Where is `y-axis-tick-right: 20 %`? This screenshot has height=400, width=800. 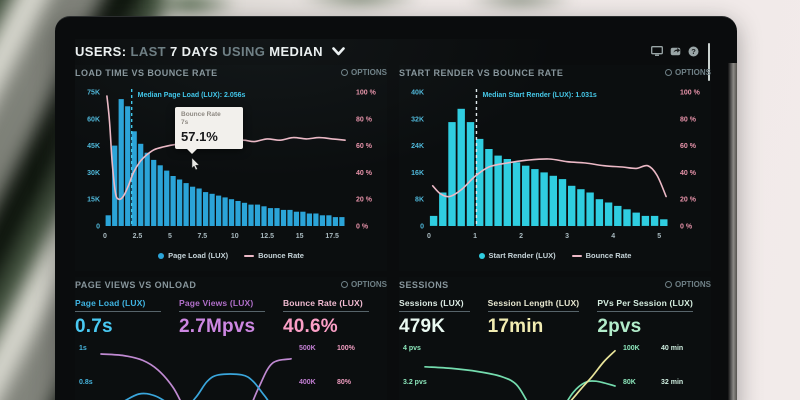 y-axis-tick-right: 20 % is located at coordinates (688, 200).